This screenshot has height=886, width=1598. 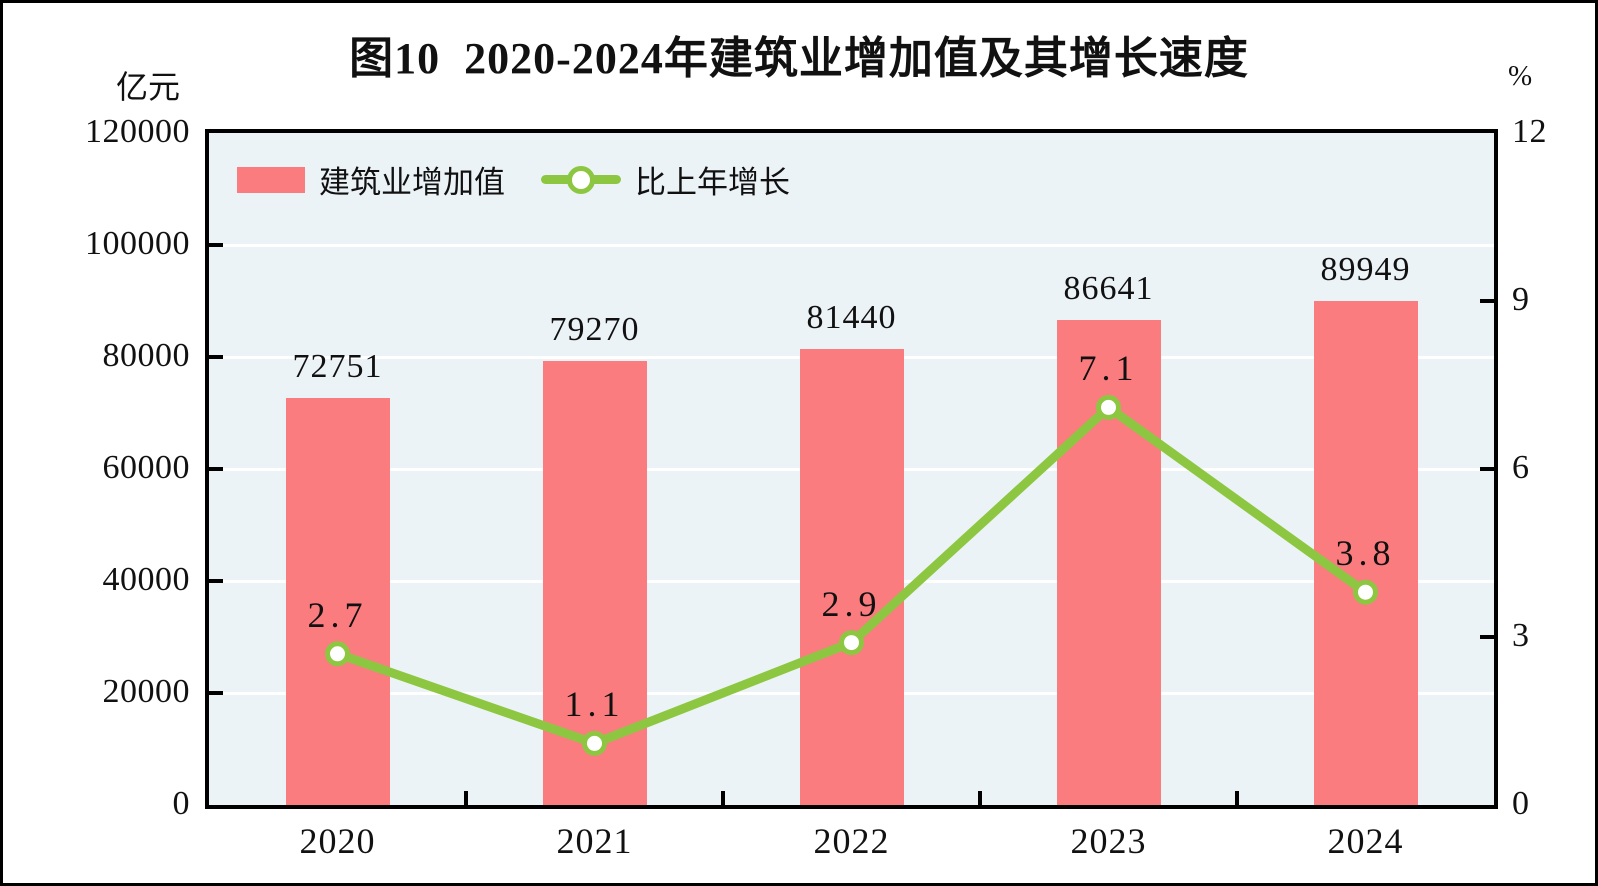 I want to click on legend-line-marker-icon, so click(x=581, y=179).